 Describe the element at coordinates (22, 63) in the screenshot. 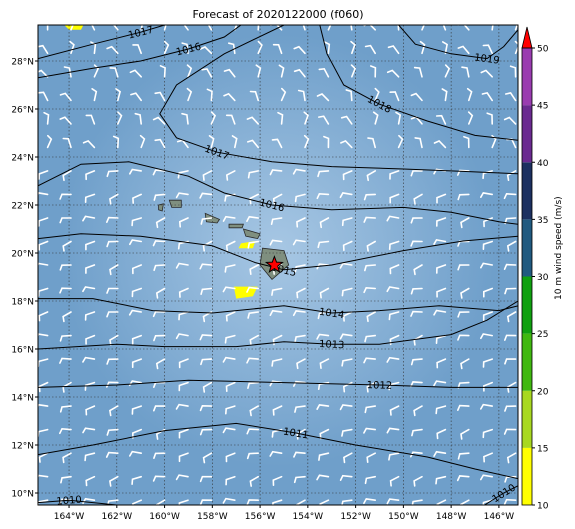

I see `lat-tick-label: 28°N` at that location.